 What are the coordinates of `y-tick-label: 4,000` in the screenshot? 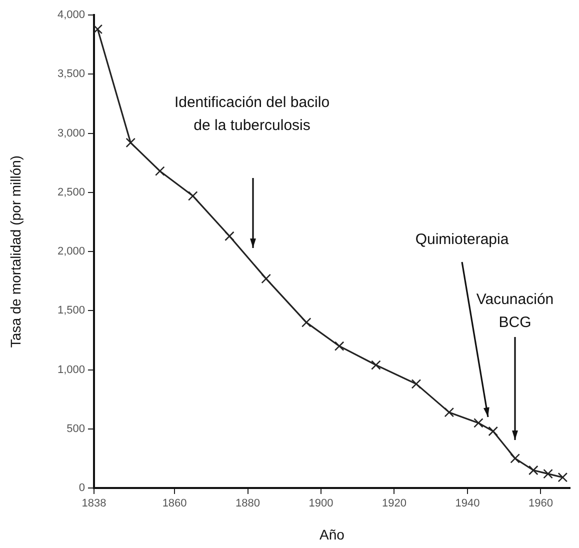 It's located at (71, 15).